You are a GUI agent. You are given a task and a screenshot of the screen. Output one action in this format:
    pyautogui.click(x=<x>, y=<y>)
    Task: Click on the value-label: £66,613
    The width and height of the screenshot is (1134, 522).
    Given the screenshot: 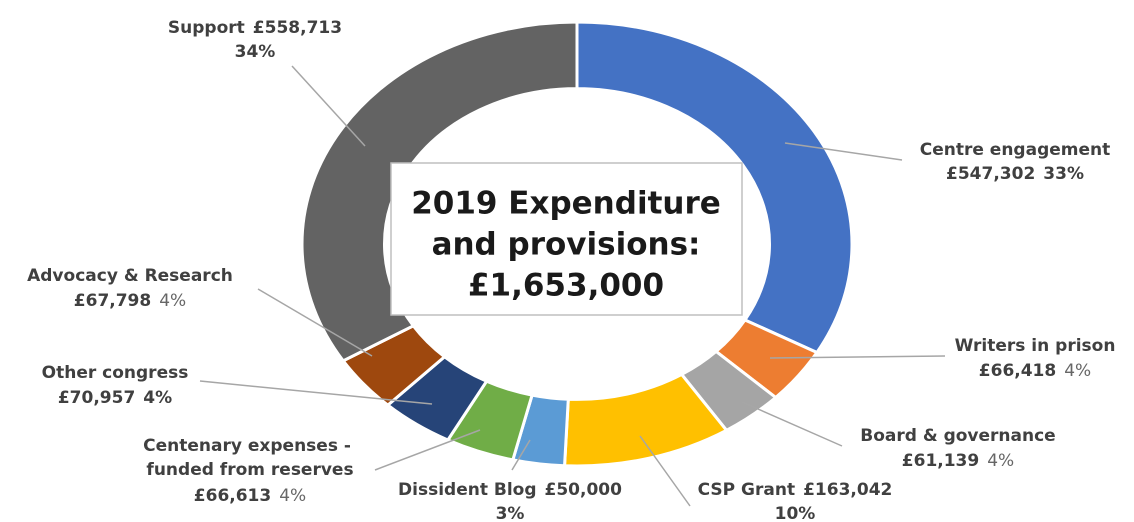 What is the action you would take?
    pyautogui.click(x=232, y=496)
    